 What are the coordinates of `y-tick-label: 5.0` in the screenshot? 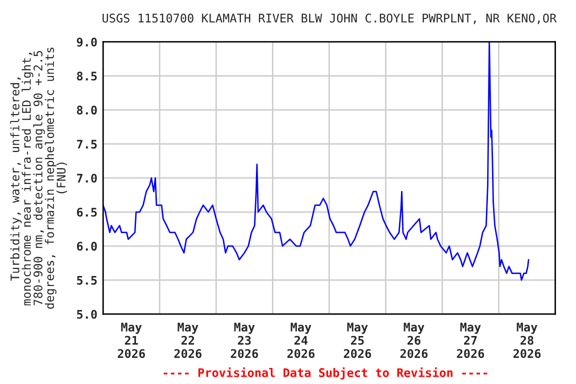 It's located at (87, 314).